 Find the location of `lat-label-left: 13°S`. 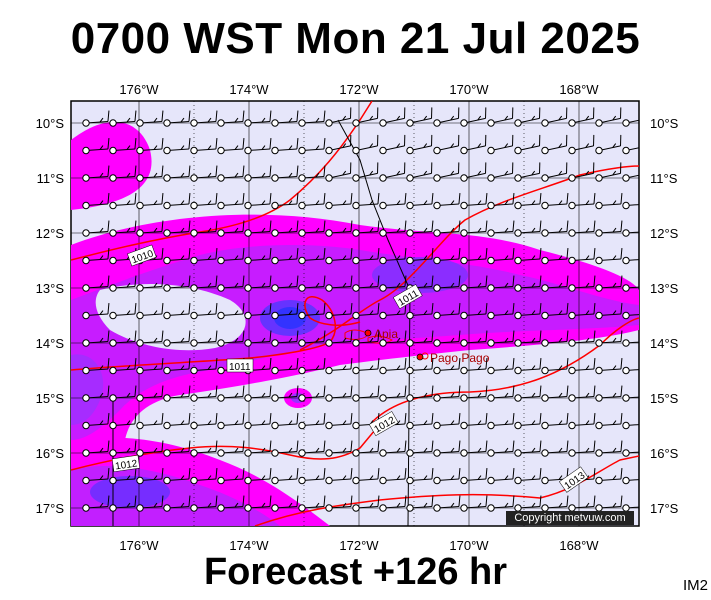

lat-label-left: 13°S is located at coordinates (50, 288).